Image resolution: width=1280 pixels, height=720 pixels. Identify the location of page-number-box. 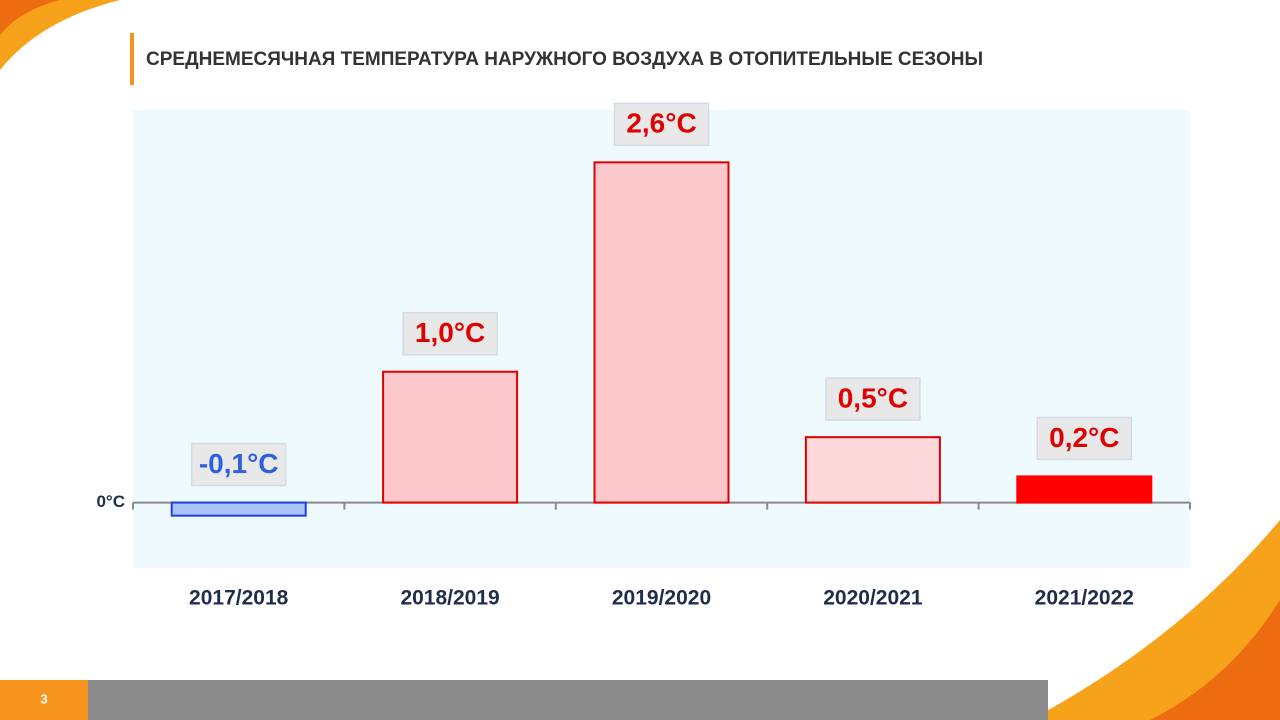
(44, 700).